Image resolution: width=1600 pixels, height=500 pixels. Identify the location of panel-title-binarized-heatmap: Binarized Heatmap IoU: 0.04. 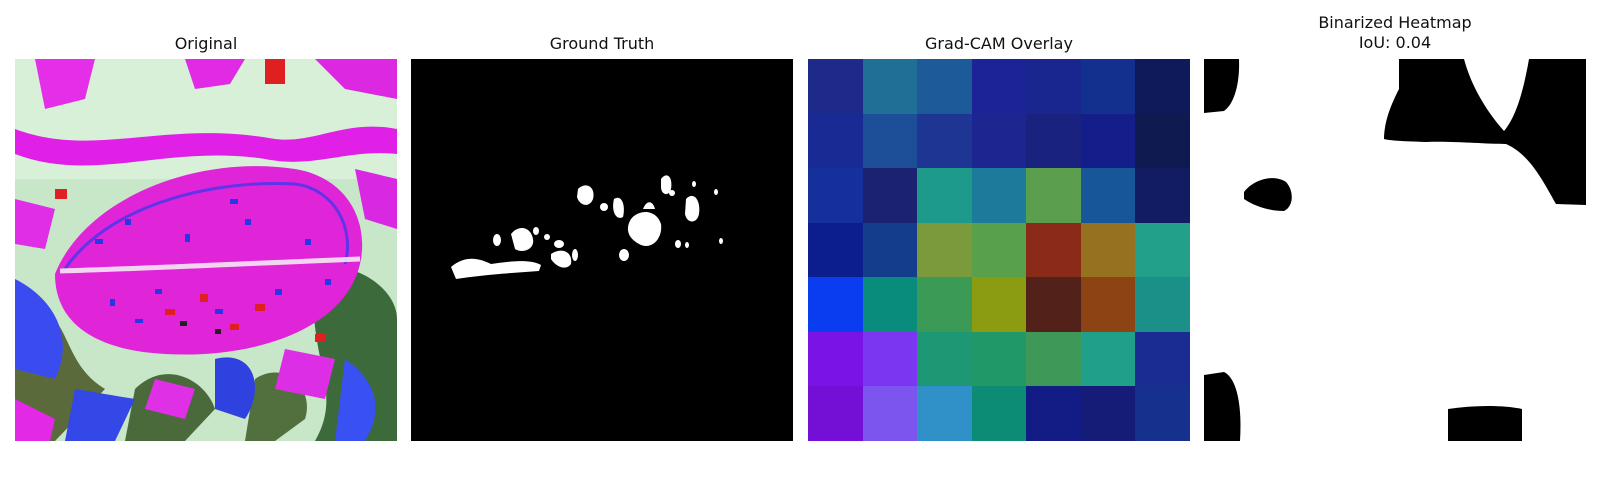
(1395, 33).